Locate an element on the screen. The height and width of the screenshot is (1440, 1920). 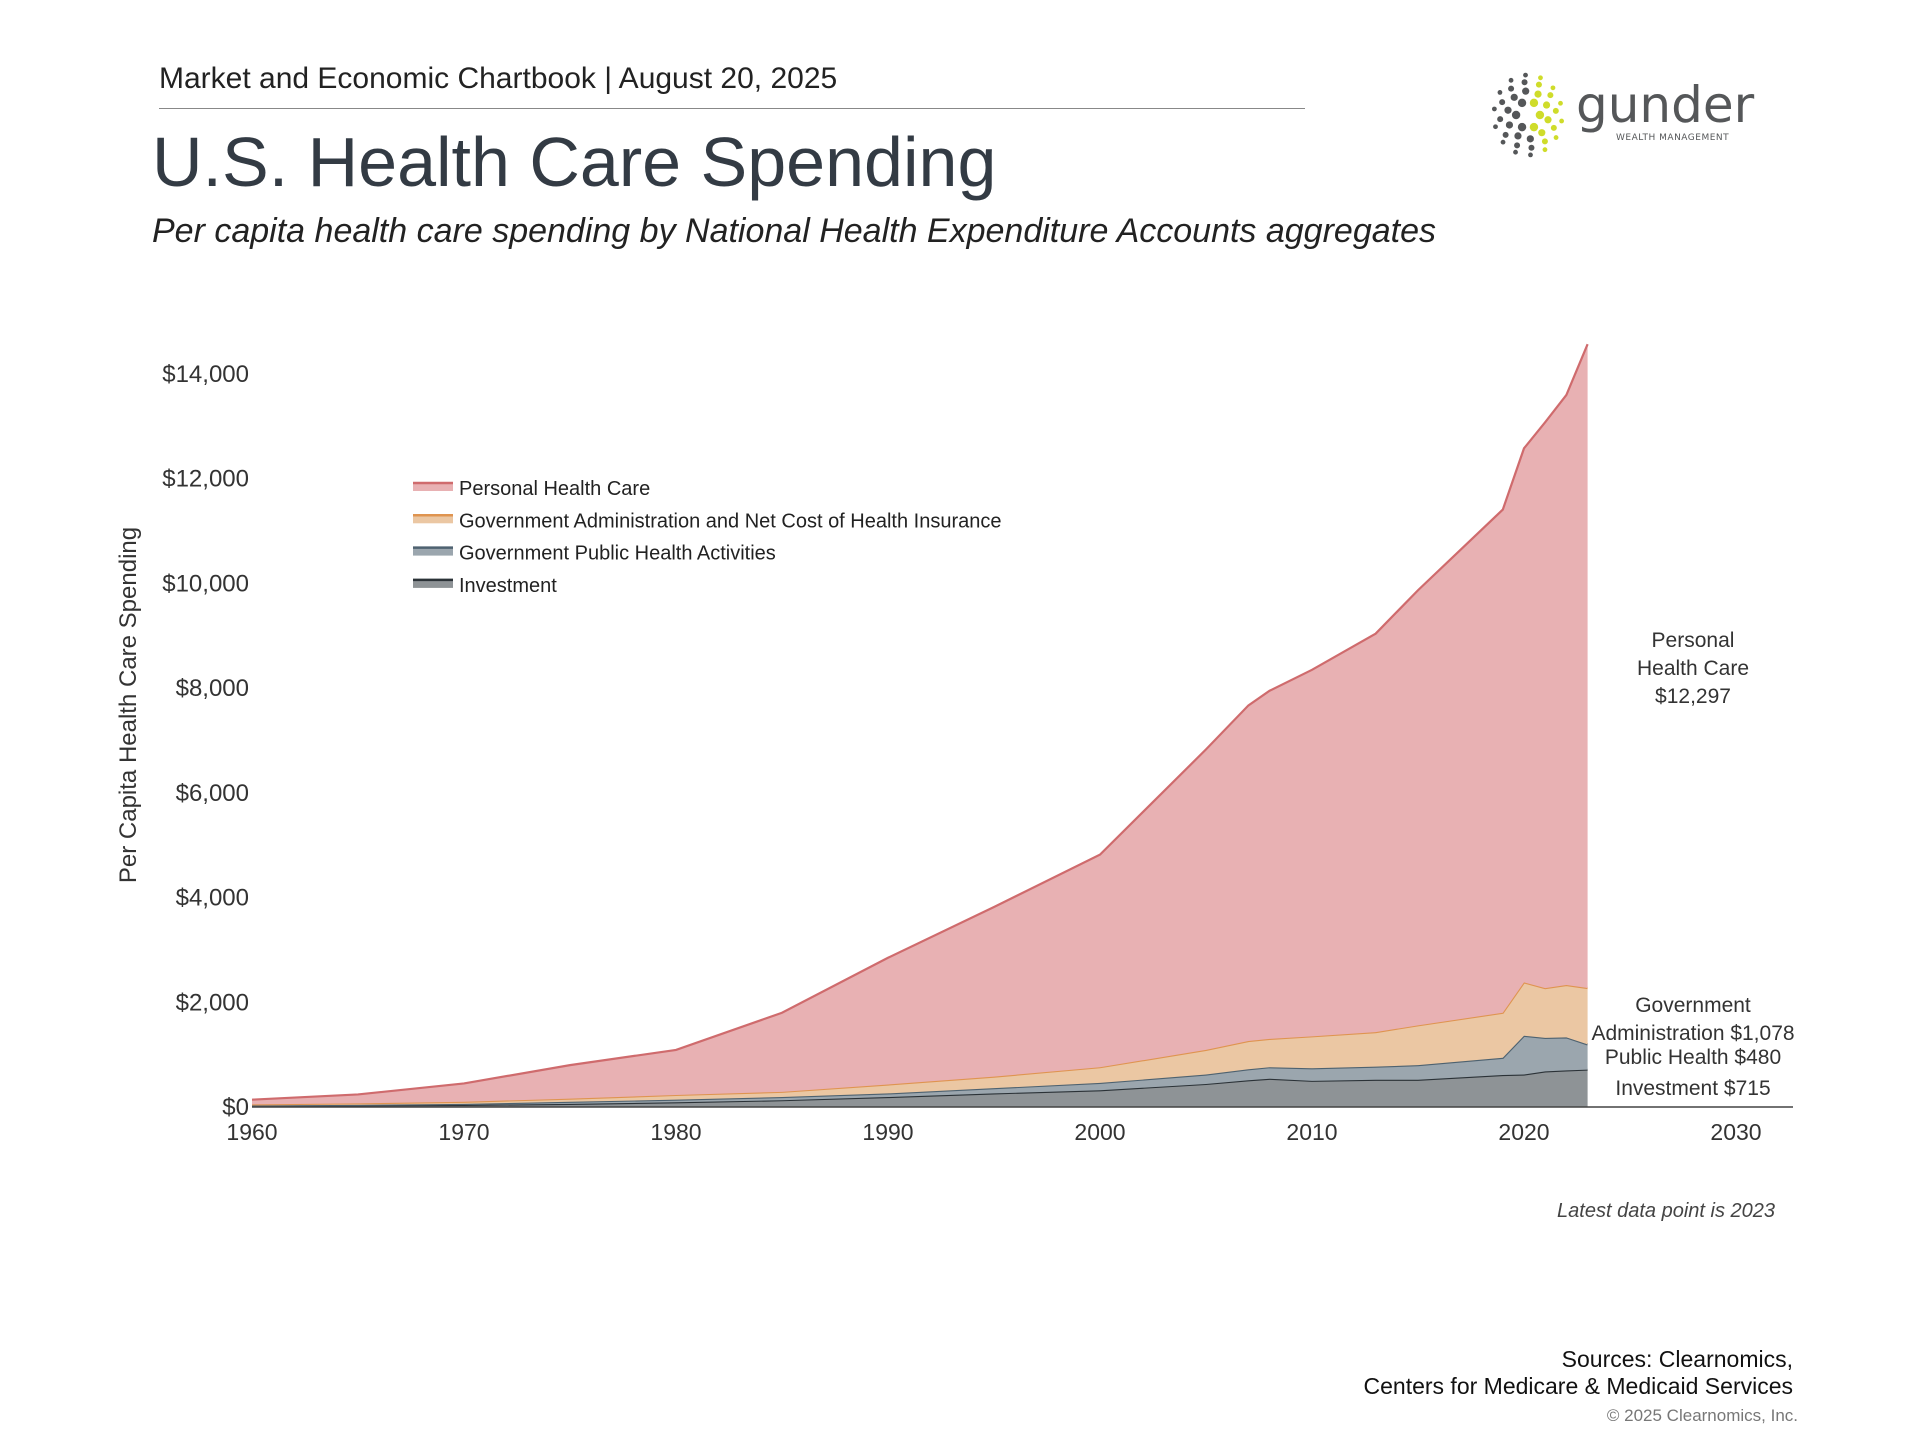
annotation-value: Administration $1,078 is located at coordinates (1693, 1033).